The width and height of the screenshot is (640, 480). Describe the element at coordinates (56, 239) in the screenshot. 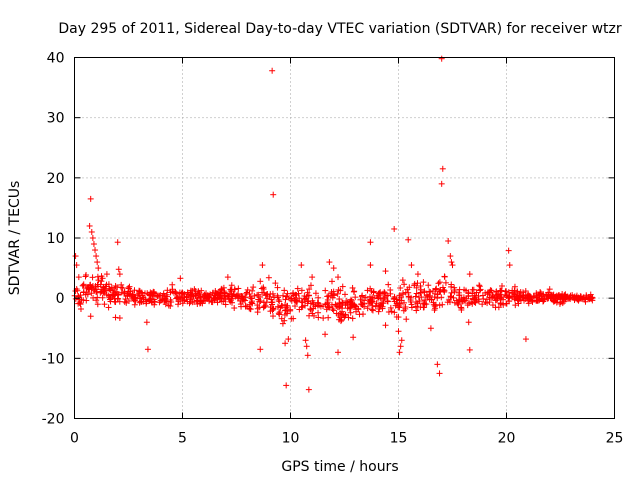

I see `y-tick-label: 10` at that location.